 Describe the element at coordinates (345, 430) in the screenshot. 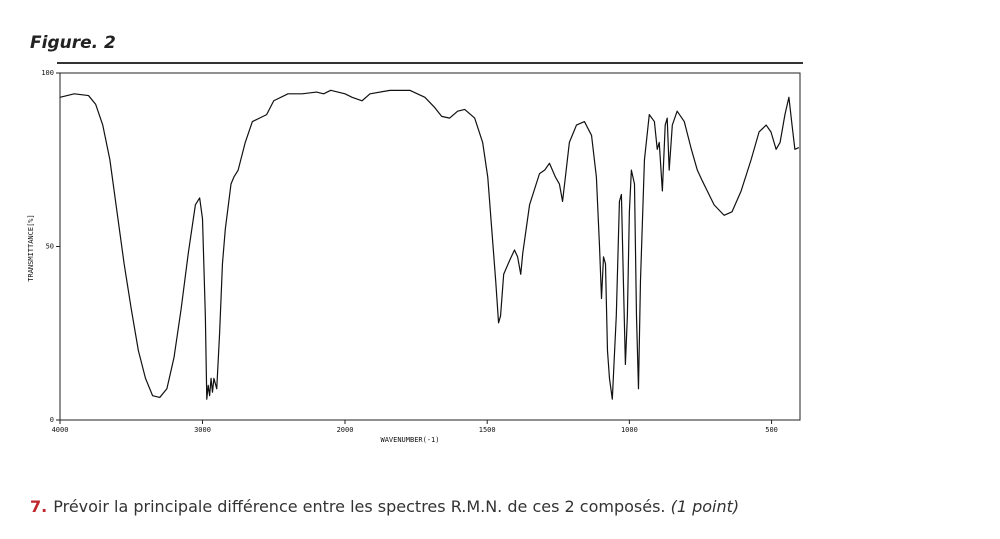

I see `x-tick-label: 2000` at that location.